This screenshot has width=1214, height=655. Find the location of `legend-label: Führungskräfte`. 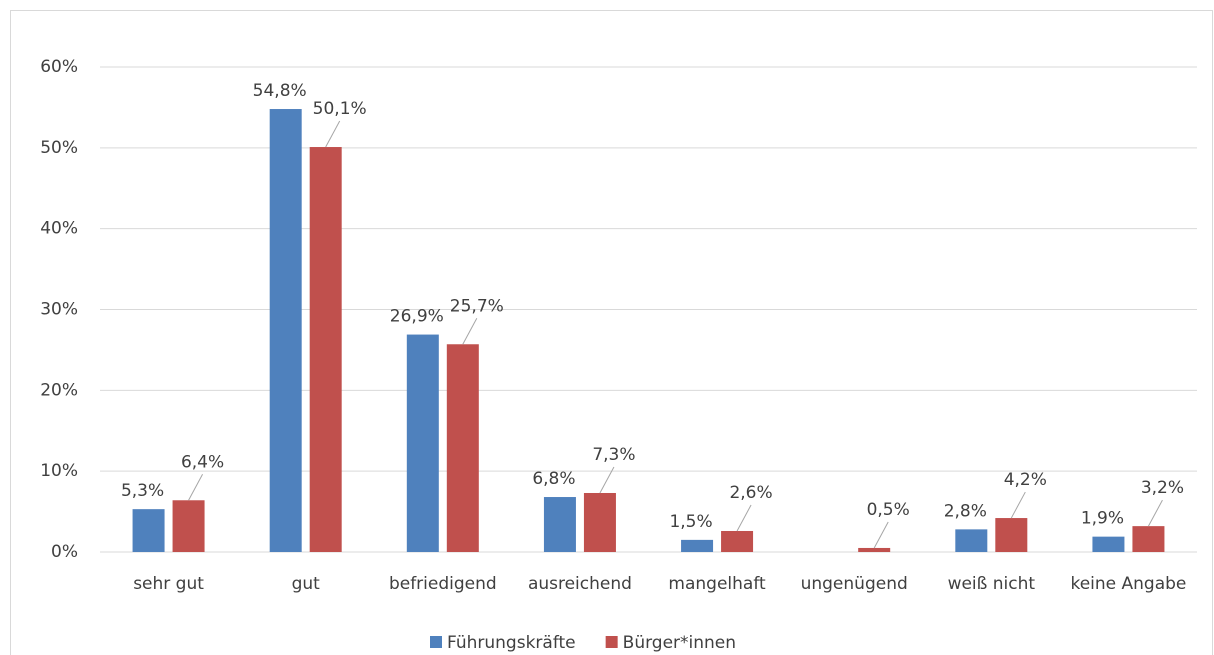

legend-label: Führungskräfte is located at coordinates (511, 643).